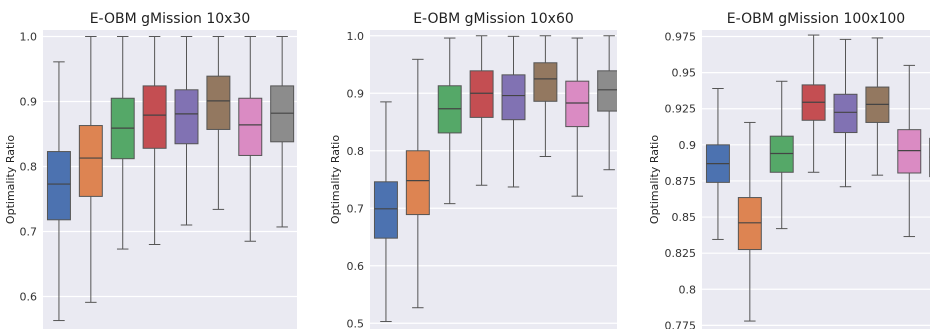  What do you see at coordinates (356, 323) in the screenshot?
I see `y-tick-label: 0.5` at bounding box center [356, 323].